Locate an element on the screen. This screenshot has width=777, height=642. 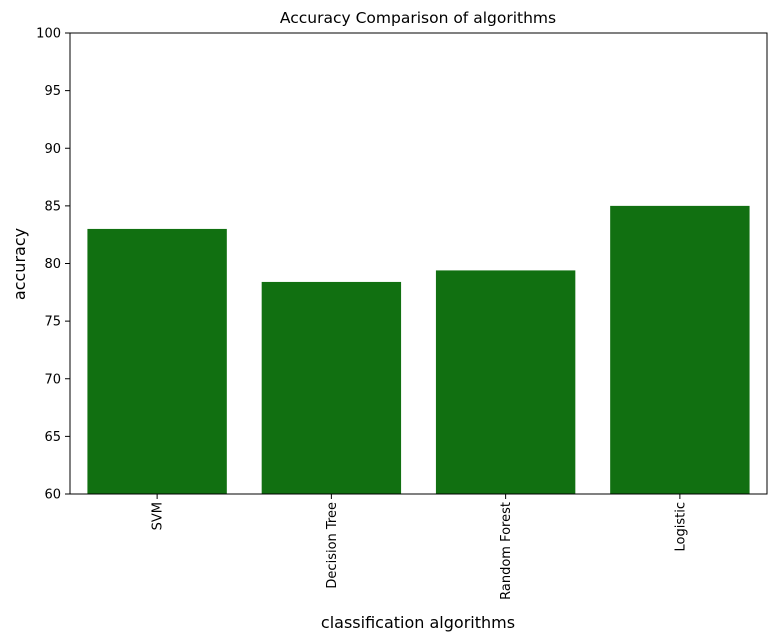
y-axis: 60 65 70 75 80 85 90 95 100 is located at coordinates (53, 265).